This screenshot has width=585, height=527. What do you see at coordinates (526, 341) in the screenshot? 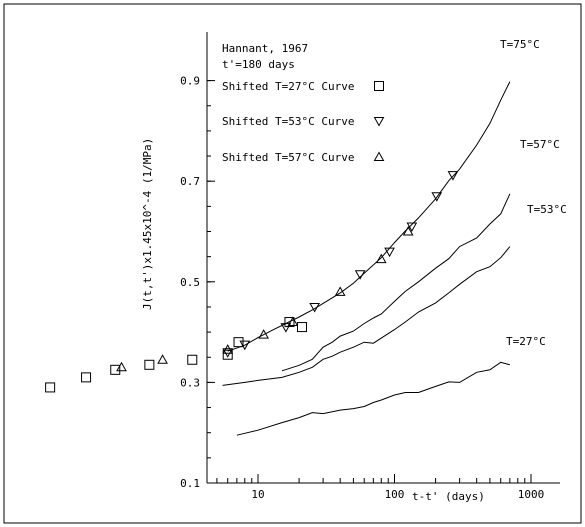
I see `curve-label-27: T=27°C` at bounding box center [526, 341].